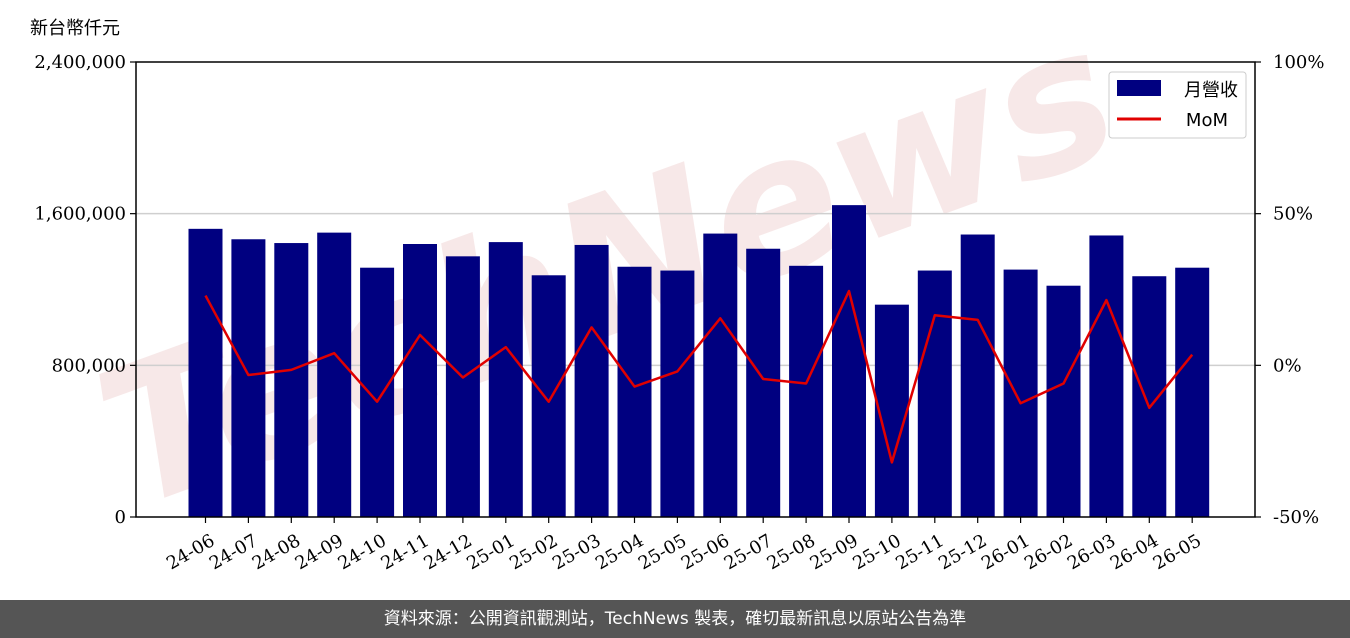 The width and height of the screenshot is (1350, 638). Describe the element at coordinates (89, 365) in the screenshot. I see `y-tick-label: 800,000` at that location.